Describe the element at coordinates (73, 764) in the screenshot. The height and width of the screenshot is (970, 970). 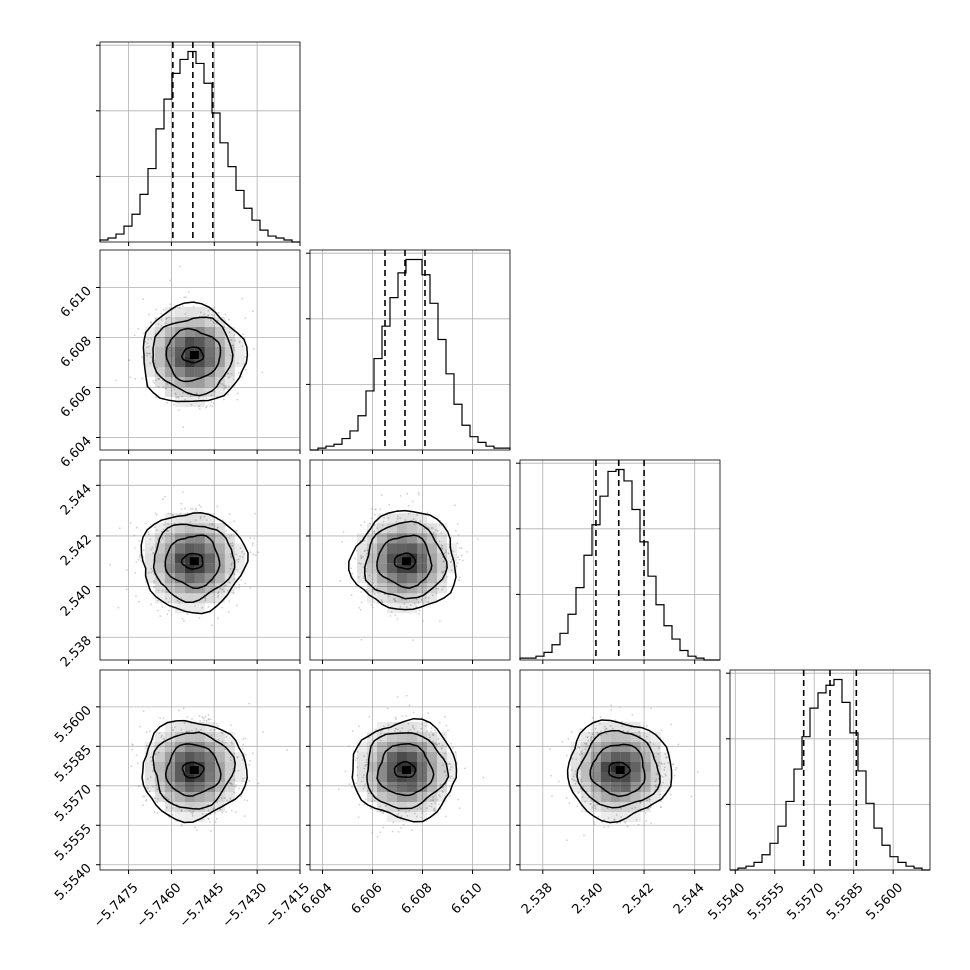
I see `y-tick-label: 5.5585` at that location.